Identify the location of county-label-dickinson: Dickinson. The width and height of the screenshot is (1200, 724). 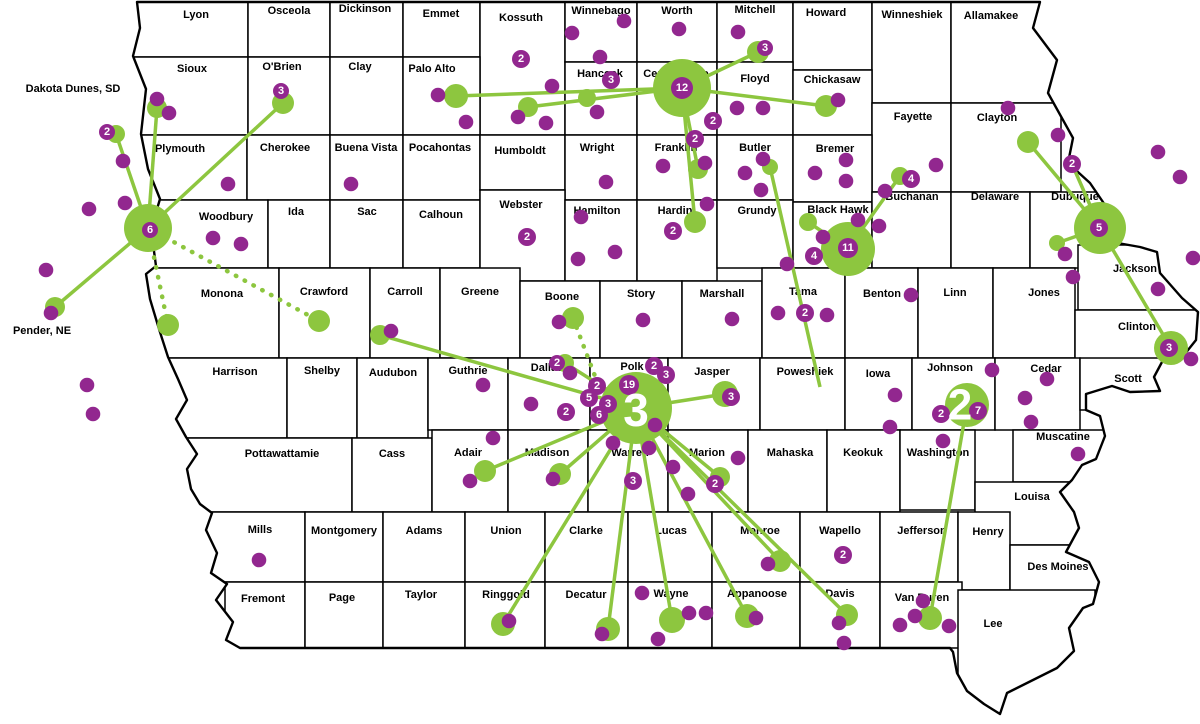
(365, 9).